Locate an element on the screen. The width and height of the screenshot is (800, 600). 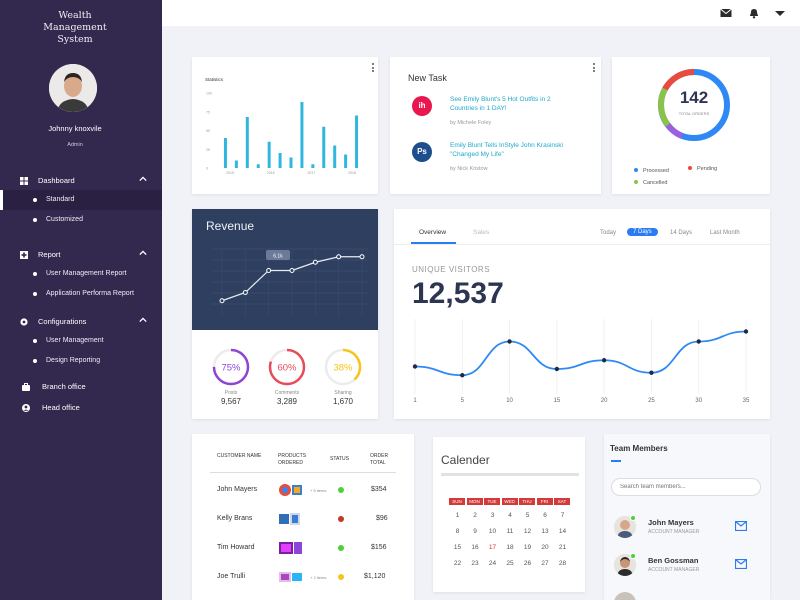
visitors-chart: 1 5 10 15 20 25 30 35 is located at coordinates (581, 361).